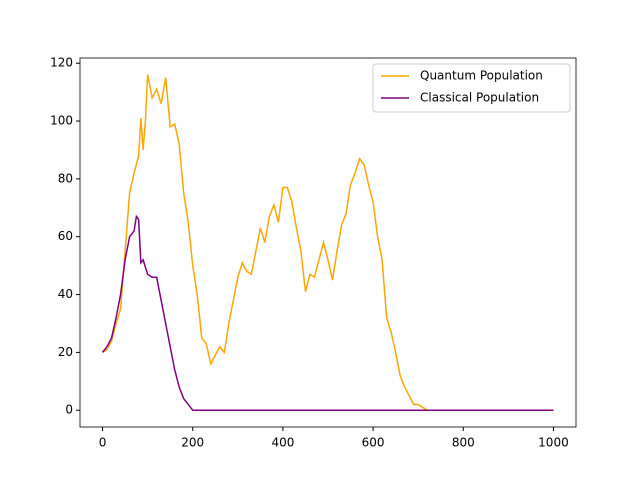 Image resolution: width=640 pixels, height=480 pixels. I want to click on y-tick-label: 0, so click(69, 410).